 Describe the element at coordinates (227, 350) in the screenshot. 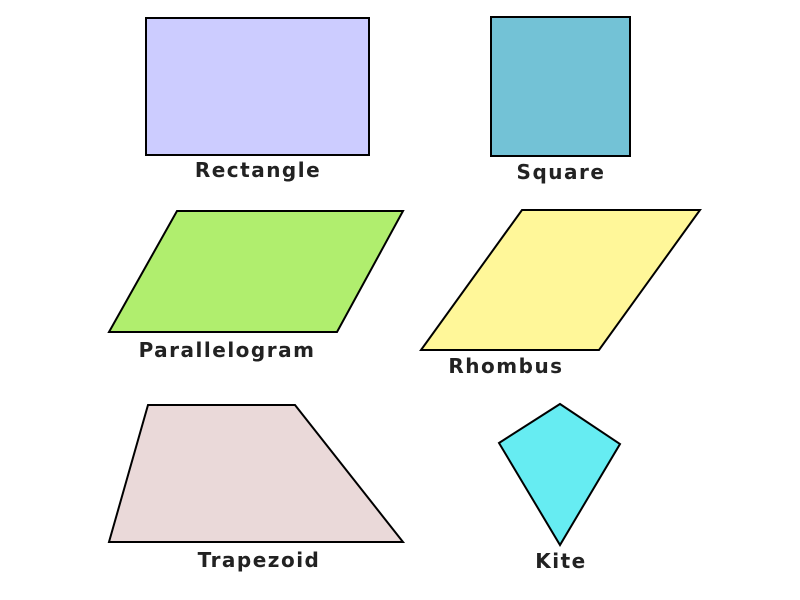

I see `parallelogram-label: Parallelogram` at that location.